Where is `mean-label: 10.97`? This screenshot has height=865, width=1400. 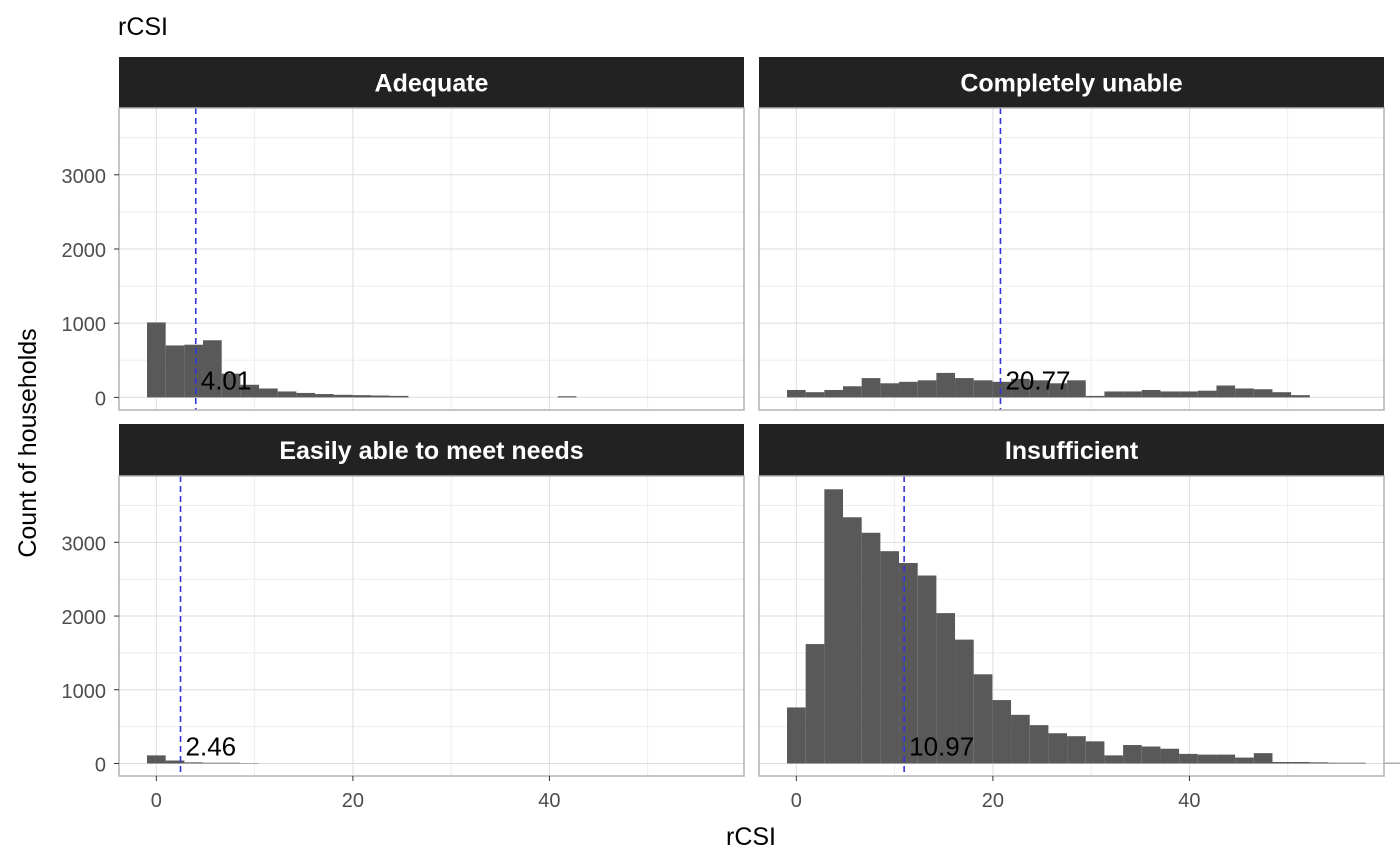
mean-label: 10.97 is located at coordinates (941, 746).